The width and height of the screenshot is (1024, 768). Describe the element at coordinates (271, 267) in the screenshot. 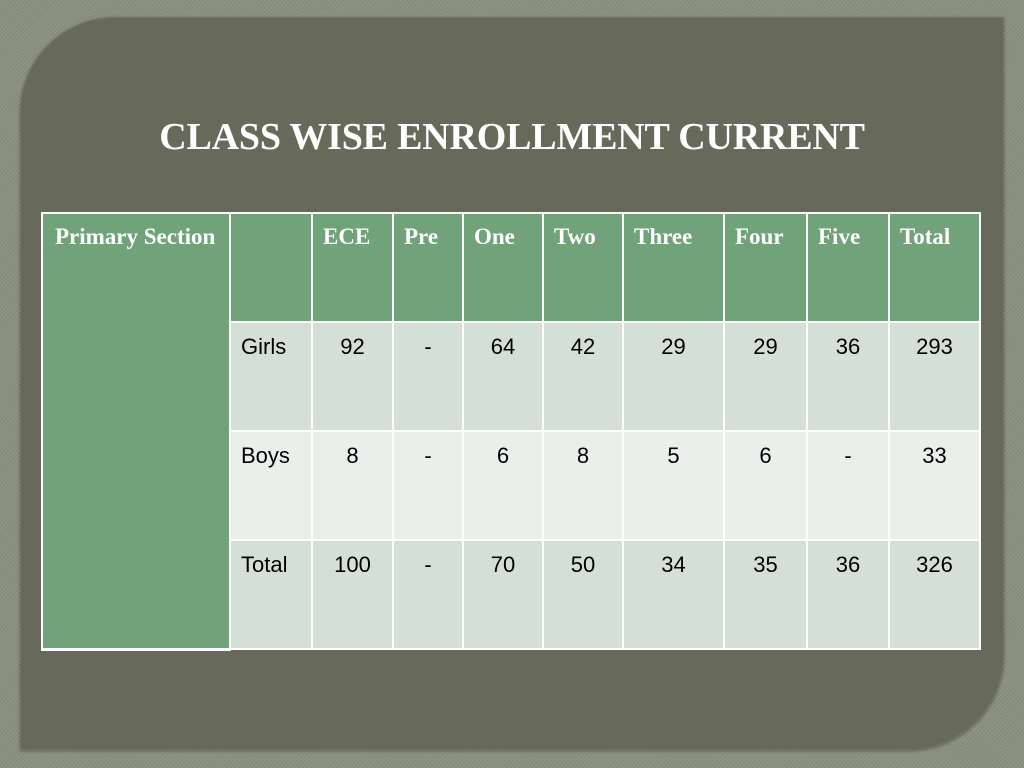

I see `header-blank-cell` at that location.